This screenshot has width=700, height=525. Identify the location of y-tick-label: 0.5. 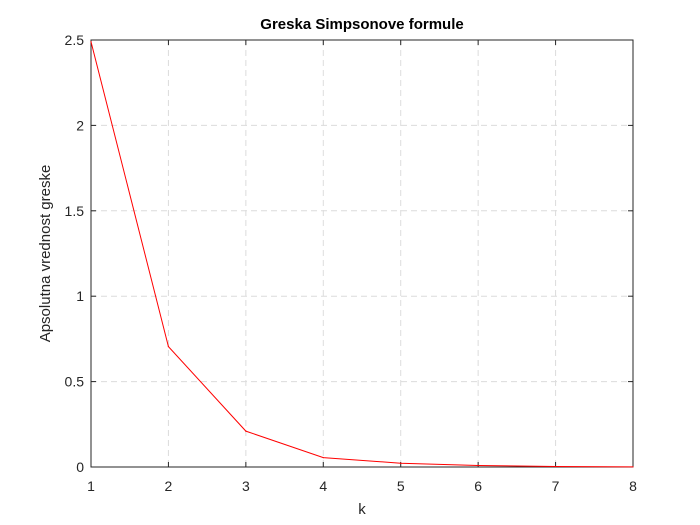
(75, 382).